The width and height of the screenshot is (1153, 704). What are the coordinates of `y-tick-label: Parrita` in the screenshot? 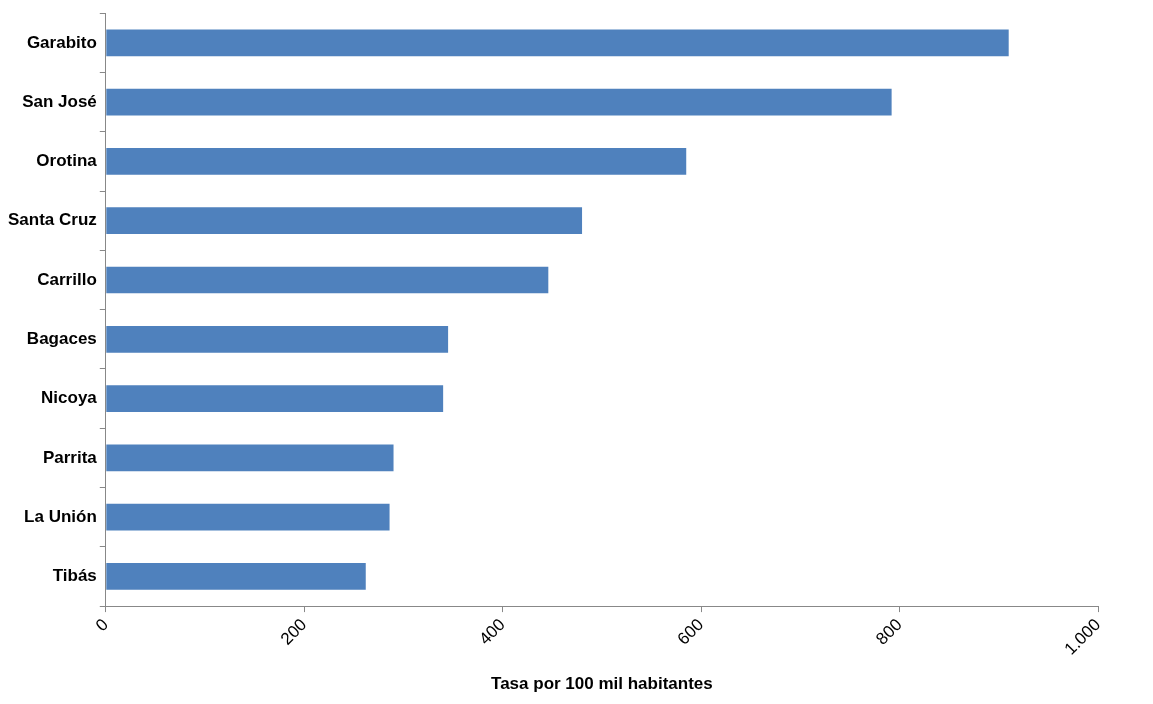 It's located at (70, 457).